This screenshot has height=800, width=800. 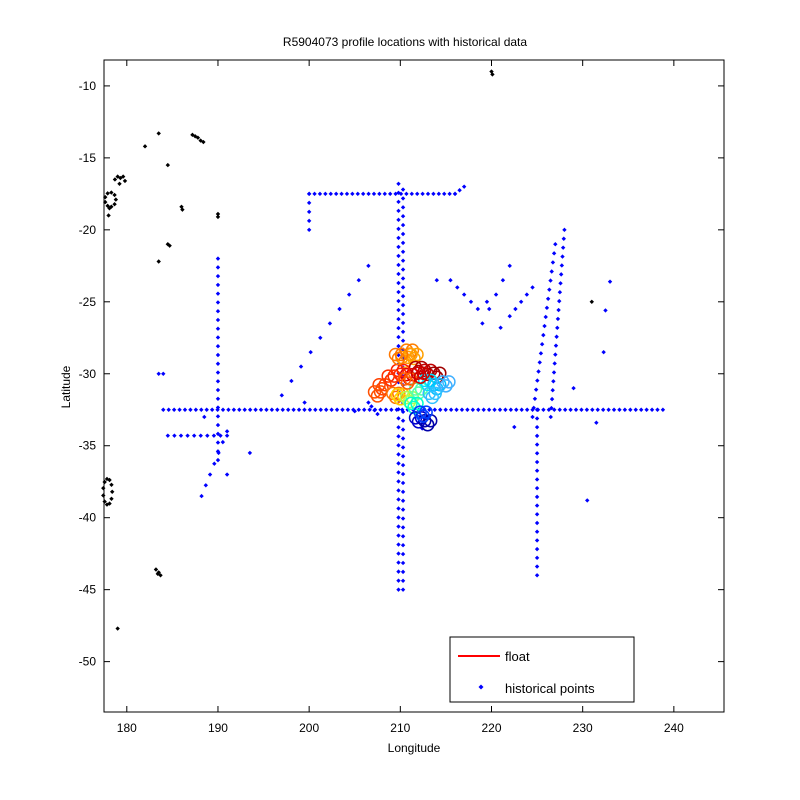 I want to click on x-tick-label: 200, so click(x=309, y=728).